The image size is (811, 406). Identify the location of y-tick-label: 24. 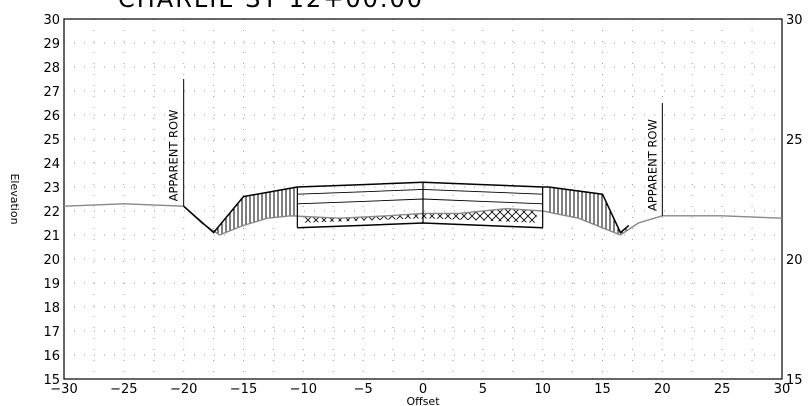
(51, 164).